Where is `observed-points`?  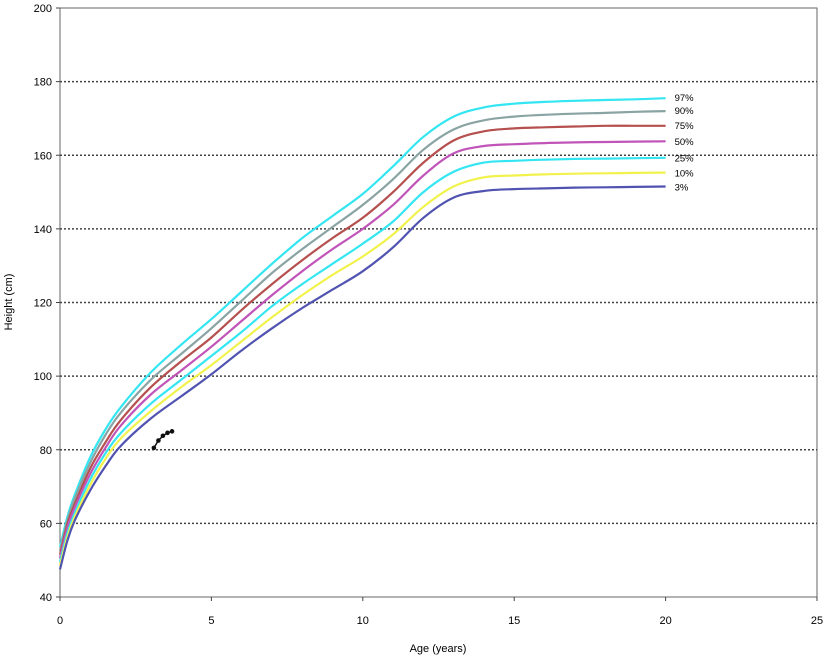
observed-points is located at coordinates (163, 440).